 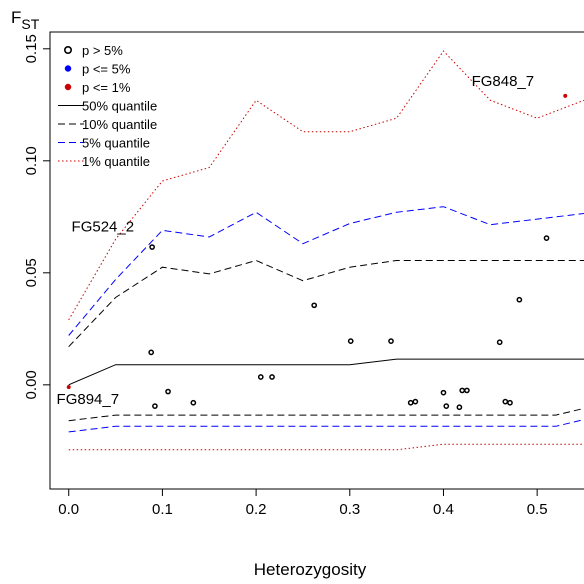 What do you see at coordinates (102, 50) in the screenshot?
I see `legend-label: p > 5%` at bounding box center [102, 50].